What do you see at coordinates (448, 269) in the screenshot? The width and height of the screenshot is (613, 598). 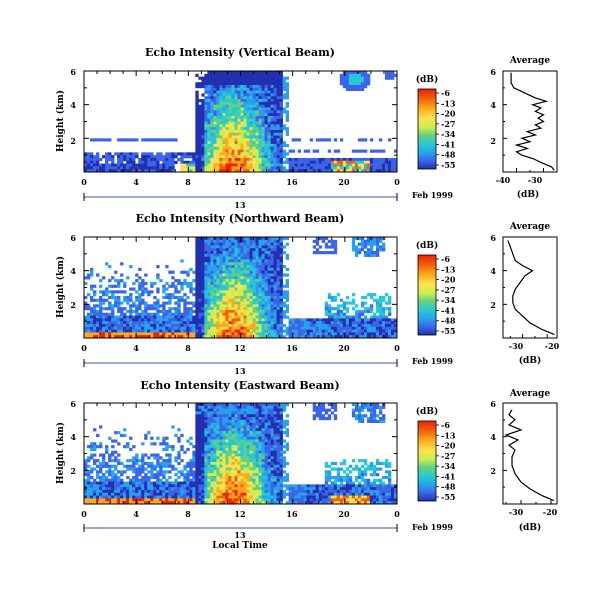 I see `colorbar-tick-label: -13` at bounding box center [448, 269].